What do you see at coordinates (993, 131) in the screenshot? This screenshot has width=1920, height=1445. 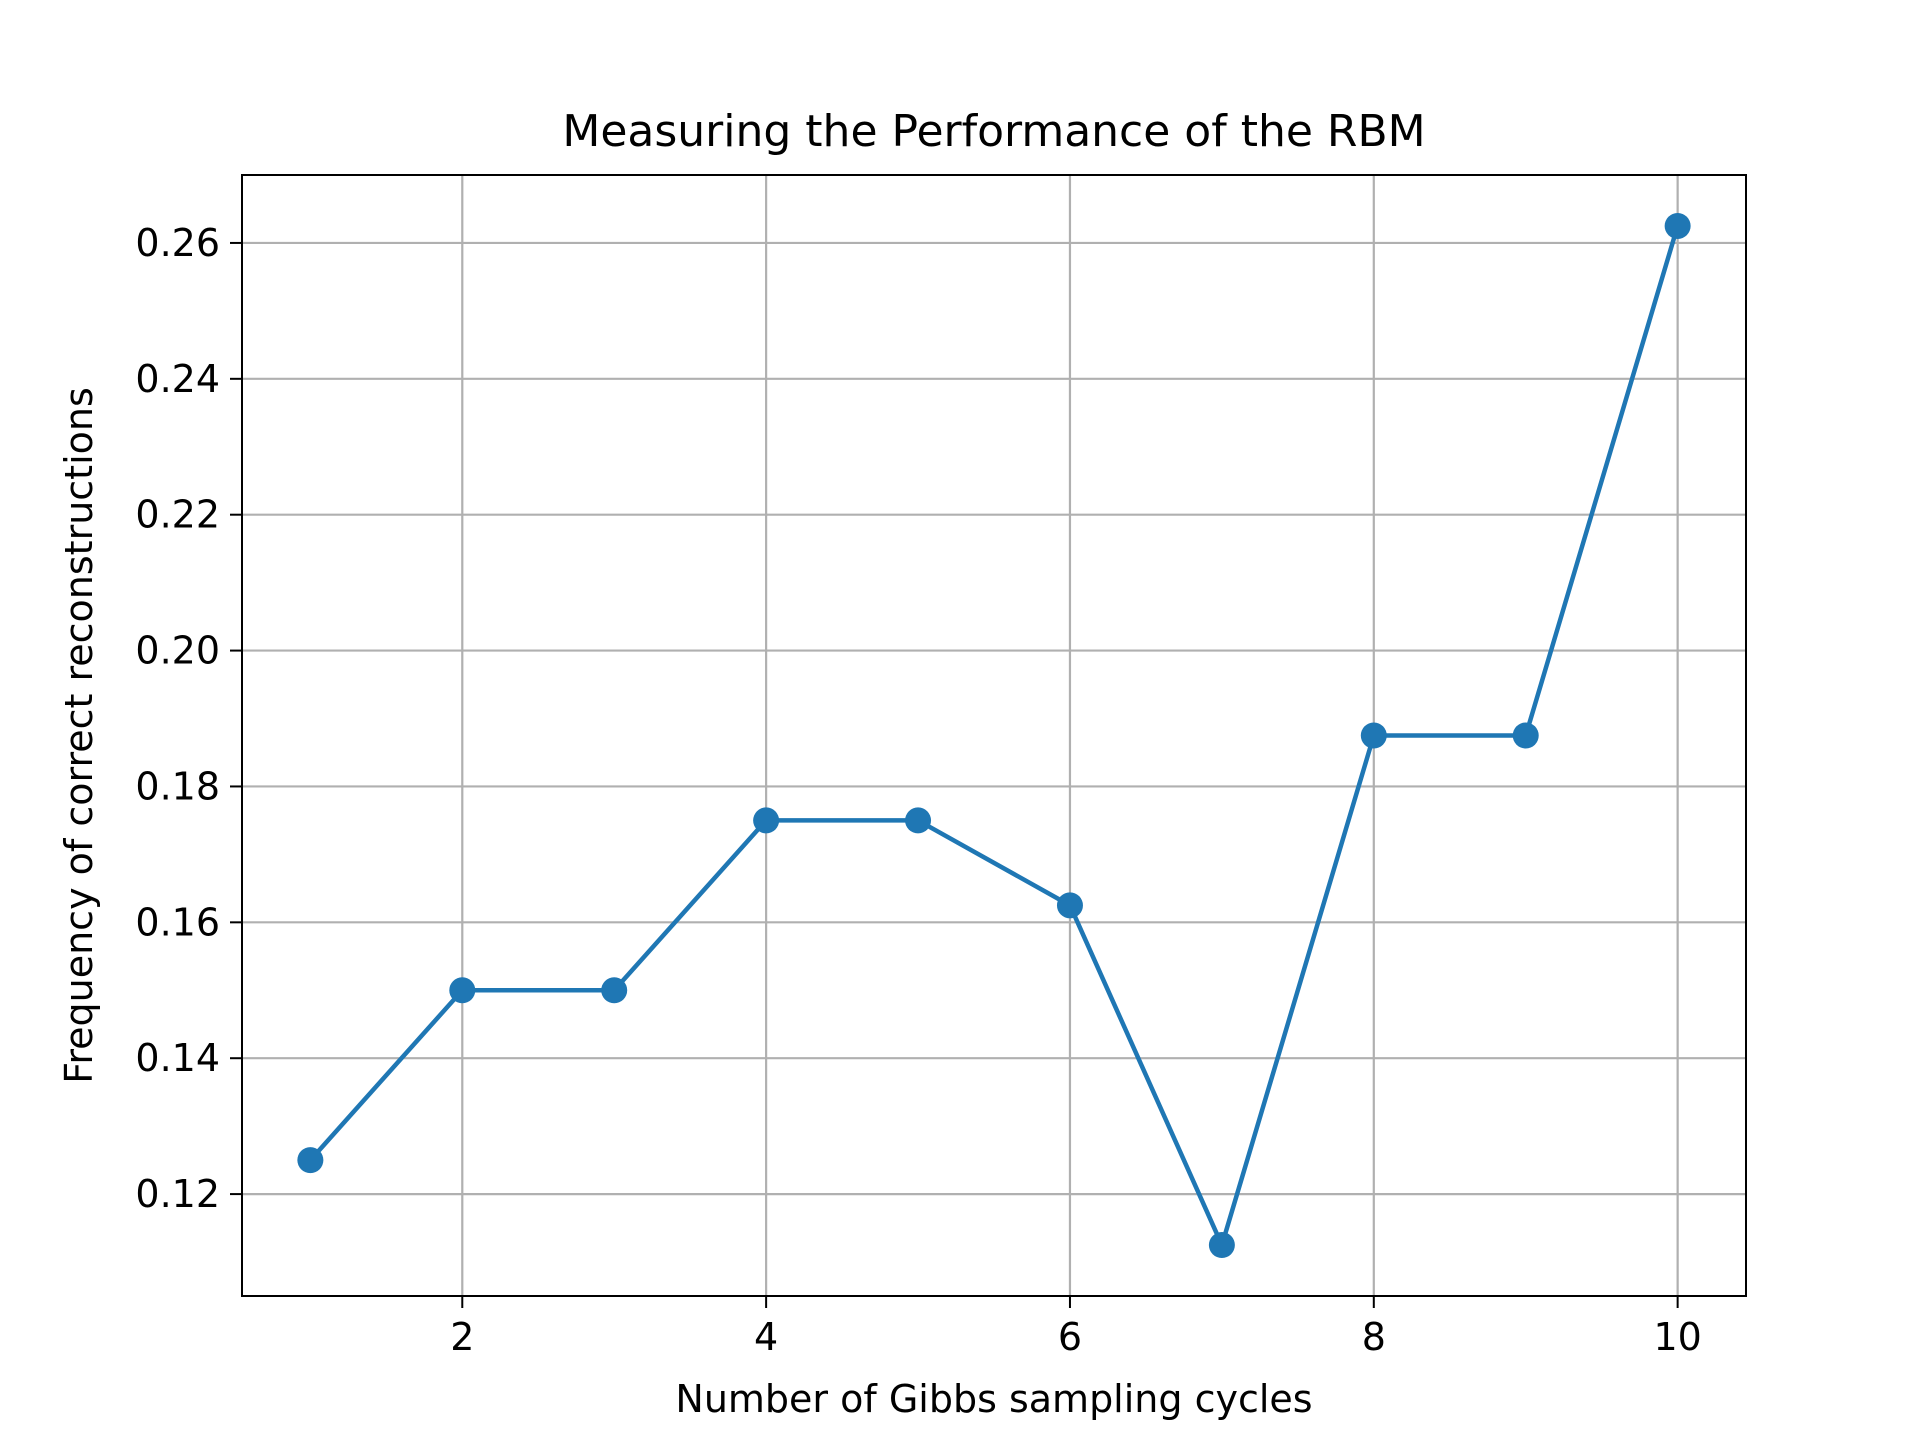 I see `chart-title: Measuring the Performance of the RBM` at bounding box center [993, 131].